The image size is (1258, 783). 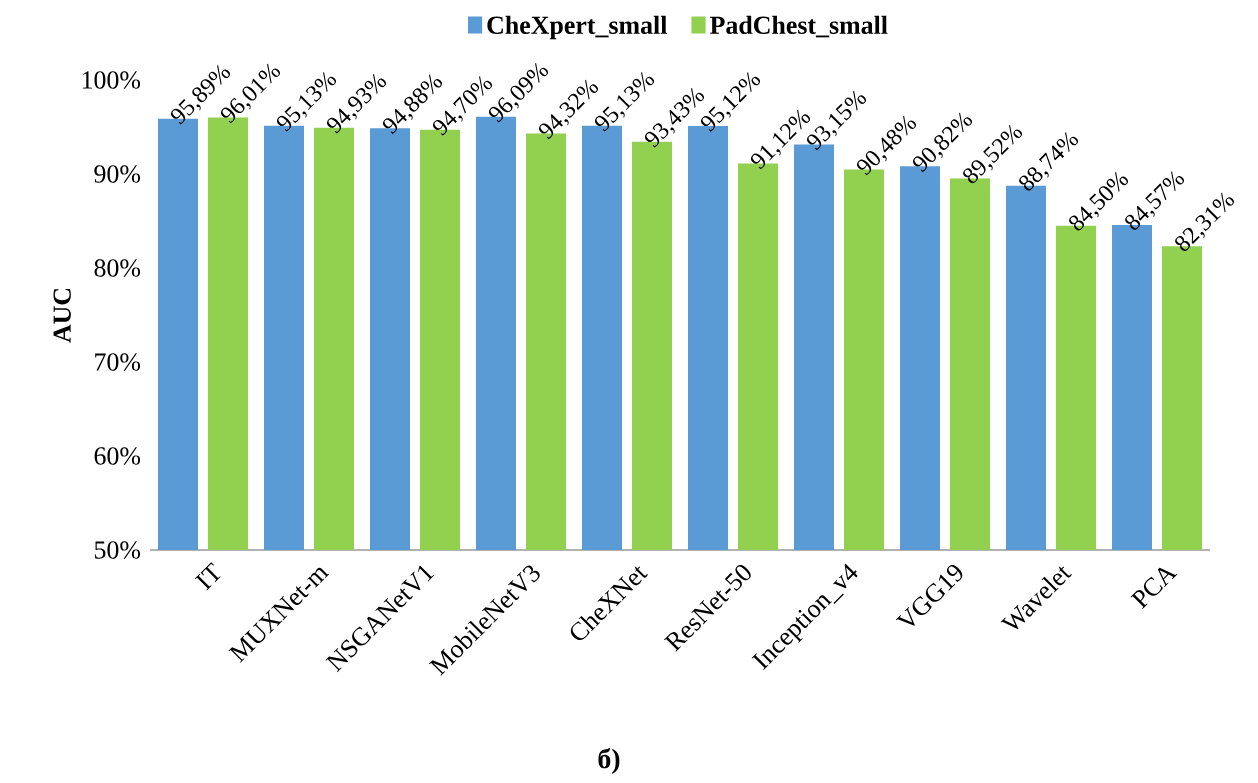 What do you see at coordinates (117, 456) in the screenshot?
I see `y-tick-label: 60%` at bounding box center [117, 456].